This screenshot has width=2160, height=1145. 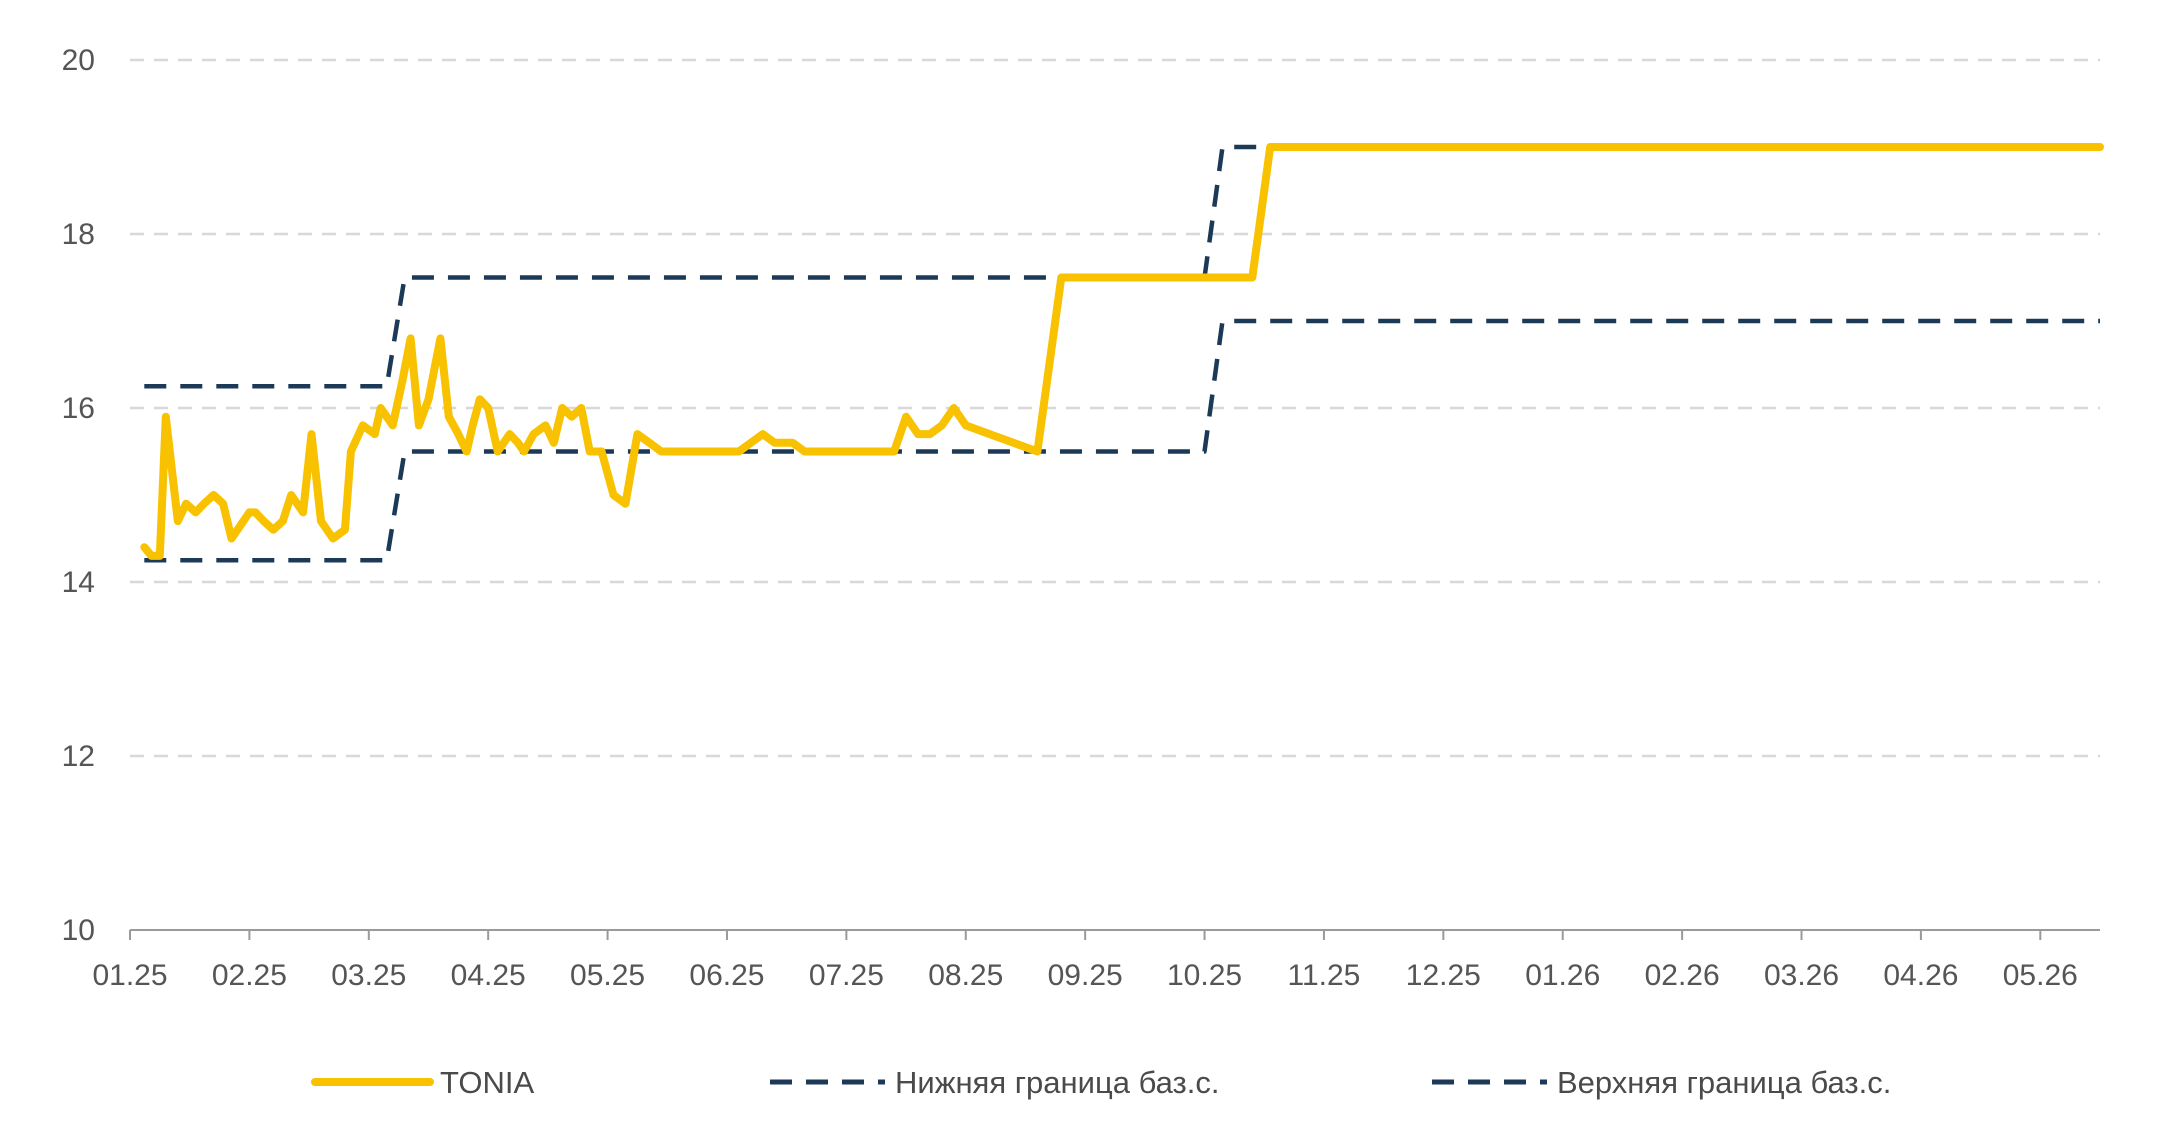 What do you see at coordinates (1682, 975) in the screenshot?
I see `x-tick-label: 02.26` at bounding box center [1682, 975].